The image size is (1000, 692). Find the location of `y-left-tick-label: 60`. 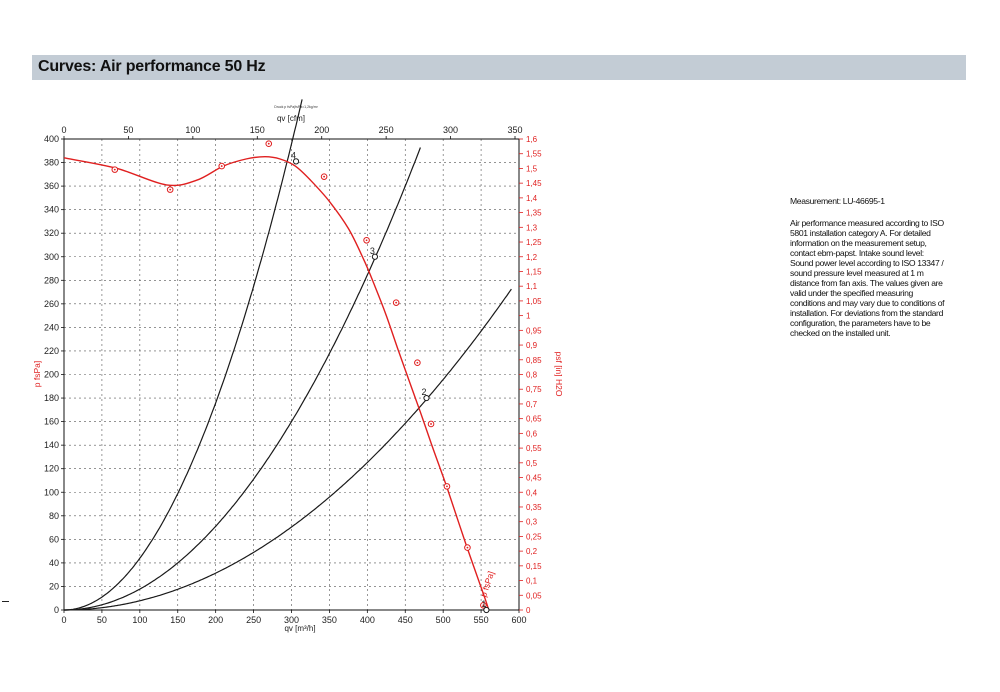

y-left-tick-label: 60 is located at coordinates (54, 539).